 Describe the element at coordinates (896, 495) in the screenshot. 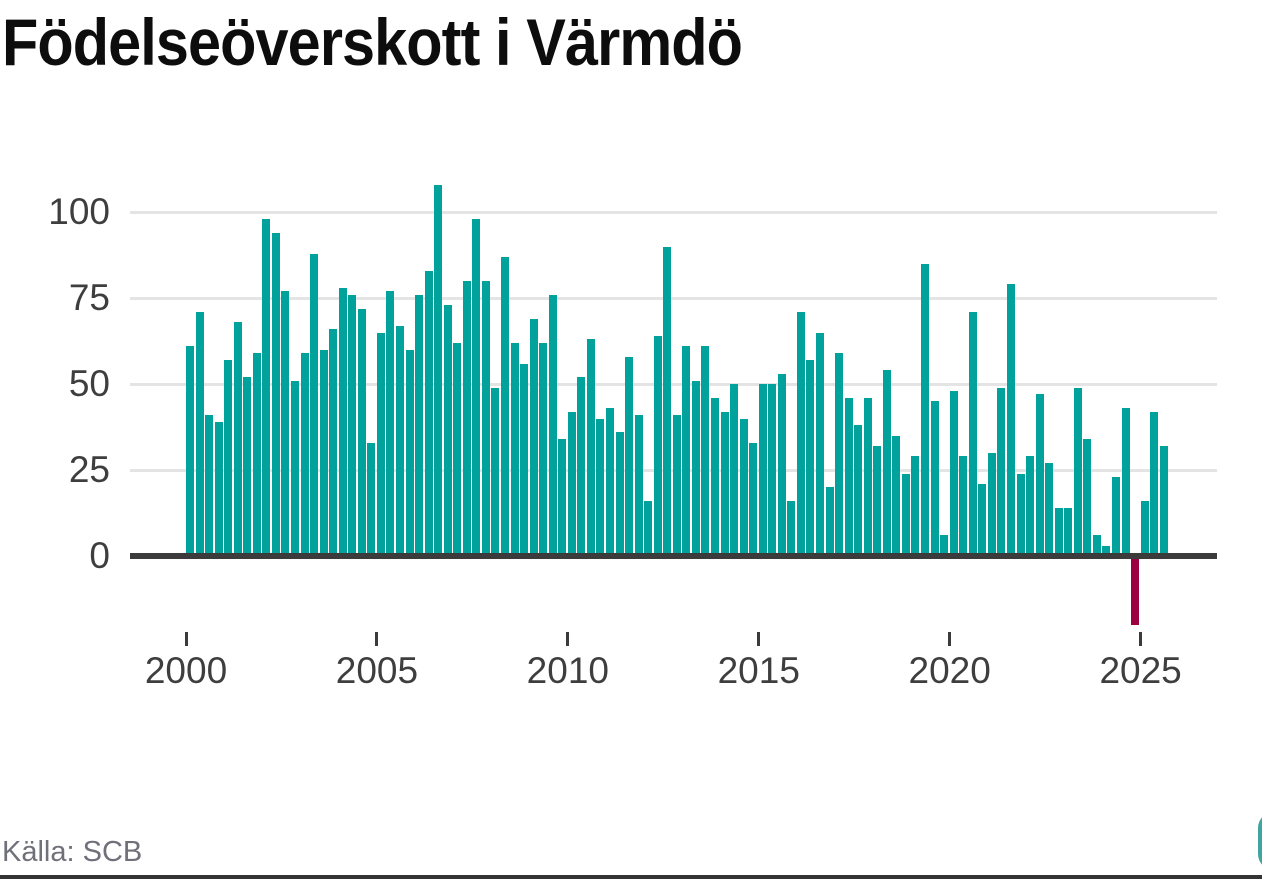

I see `bar-2018Q3` at that location.